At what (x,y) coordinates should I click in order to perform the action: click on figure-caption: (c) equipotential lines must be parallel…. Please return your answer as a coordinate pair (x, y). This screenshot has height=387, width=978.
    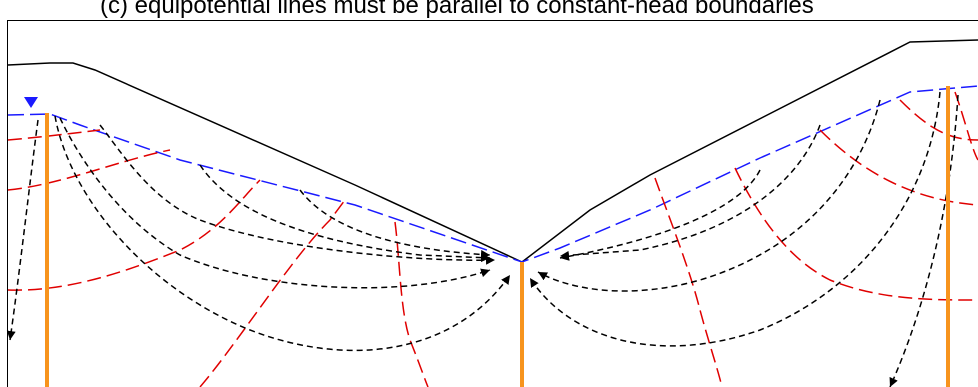
    Looking at the image, I should click on (457, 9).